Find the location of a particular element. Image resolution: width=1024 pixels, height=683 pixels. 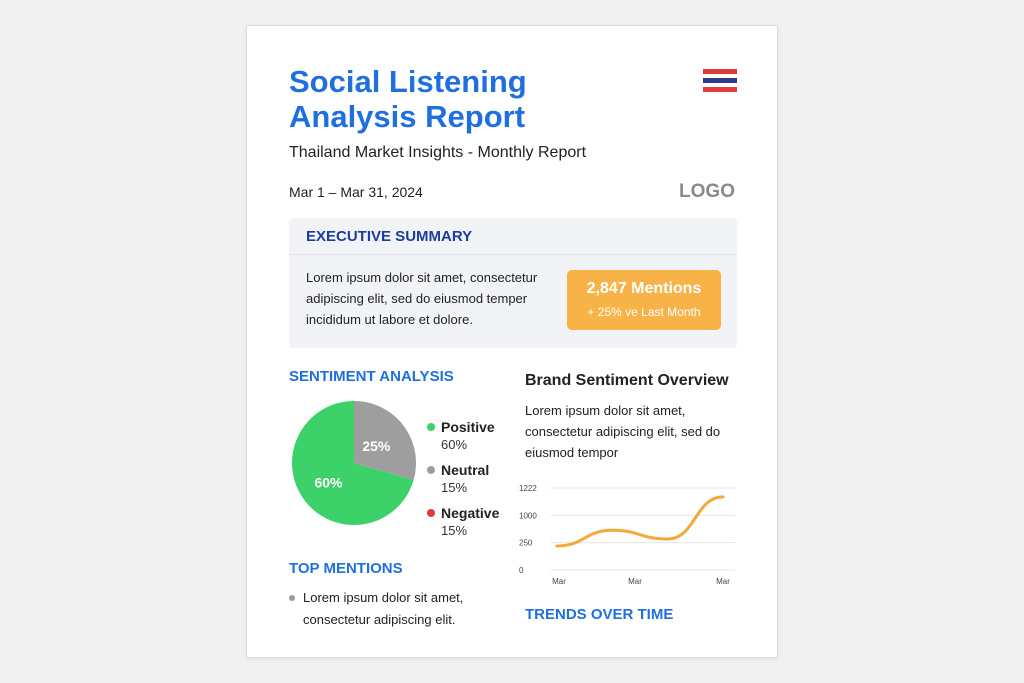

thailand-flag-icon is located at coordinates (720, 80).